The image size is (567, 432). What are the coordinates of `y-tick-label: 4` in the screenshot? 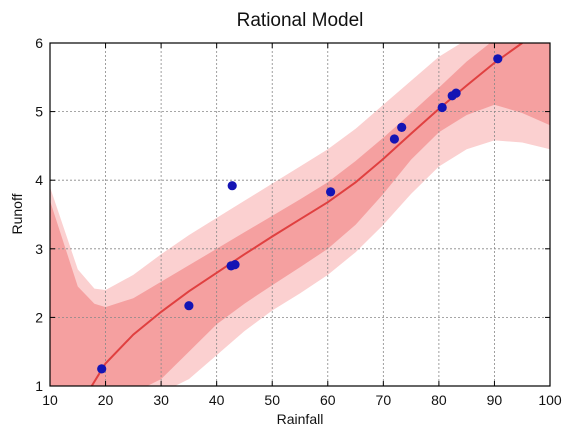 It's located at (39, 180).